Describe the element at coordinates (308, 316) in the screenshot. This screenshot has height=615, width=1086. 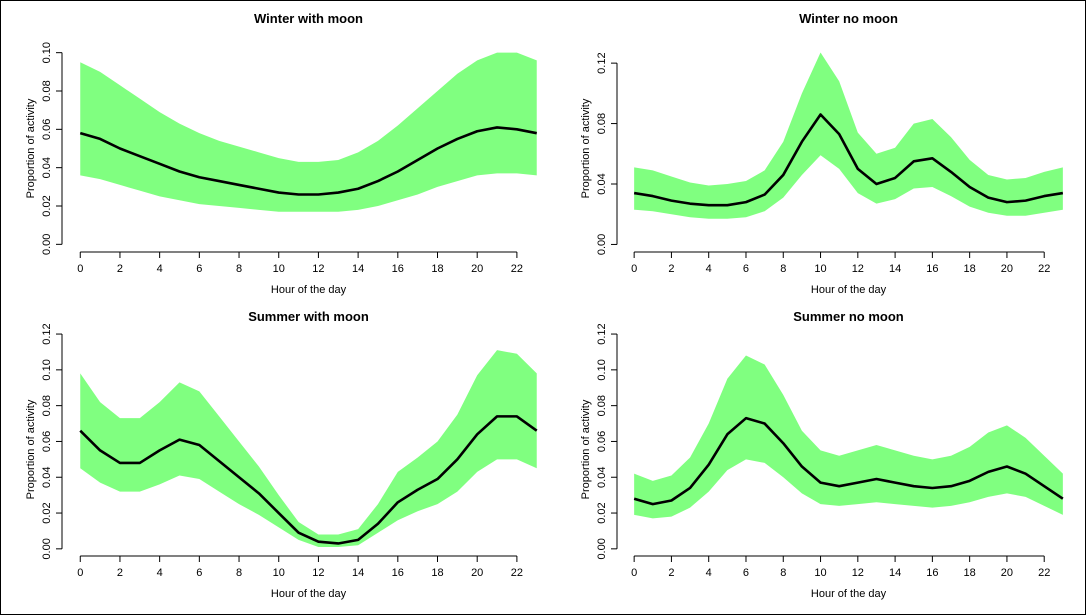
I see `panel-title: Summer with moon` at that location.